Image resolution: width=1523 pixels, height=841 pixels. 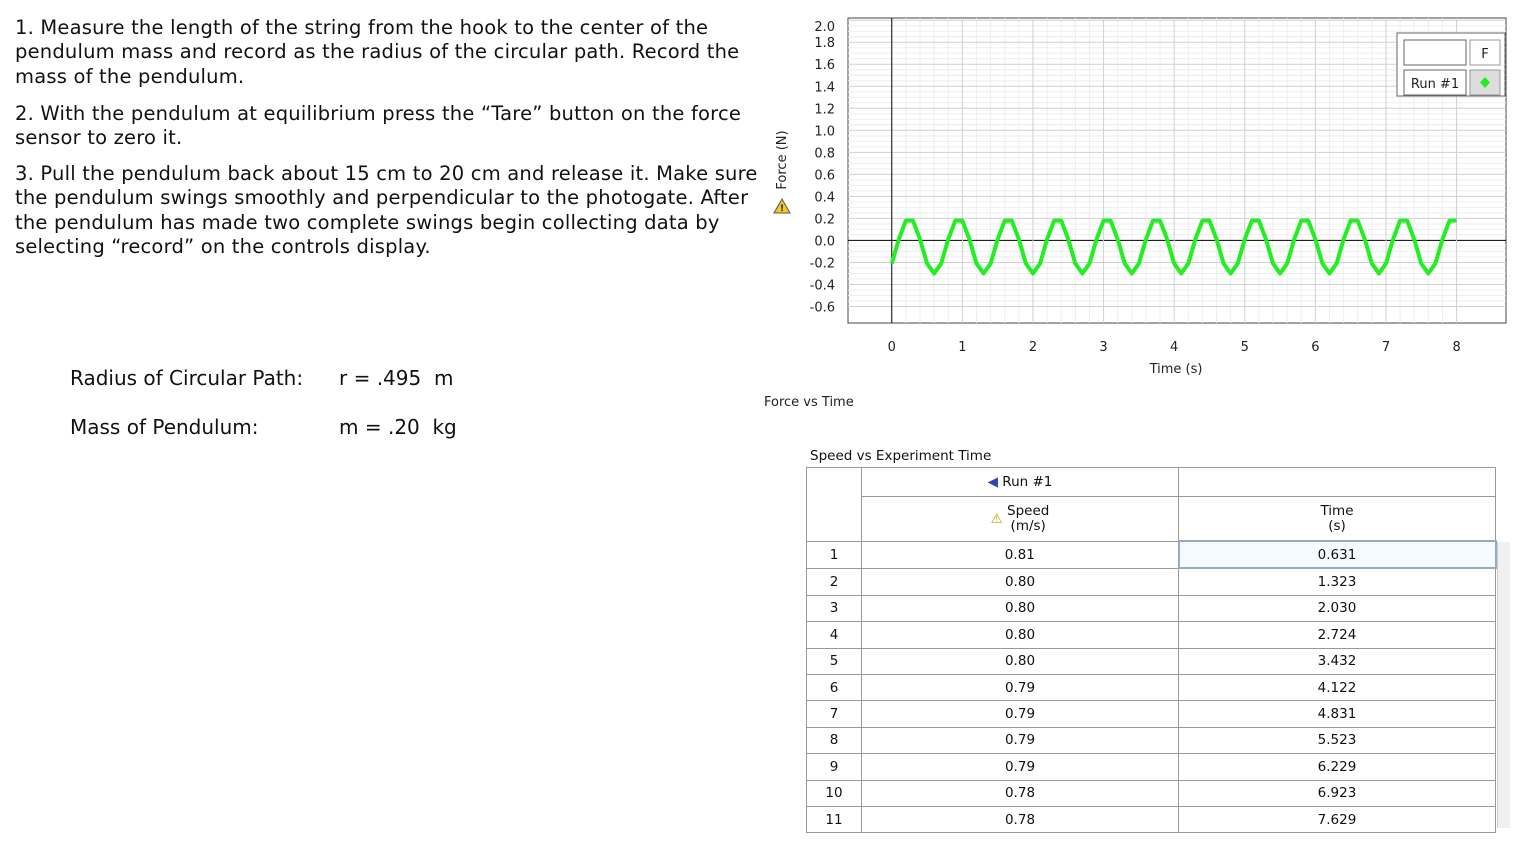 I want to click on row-number: 3, so click(x=834, y=608).